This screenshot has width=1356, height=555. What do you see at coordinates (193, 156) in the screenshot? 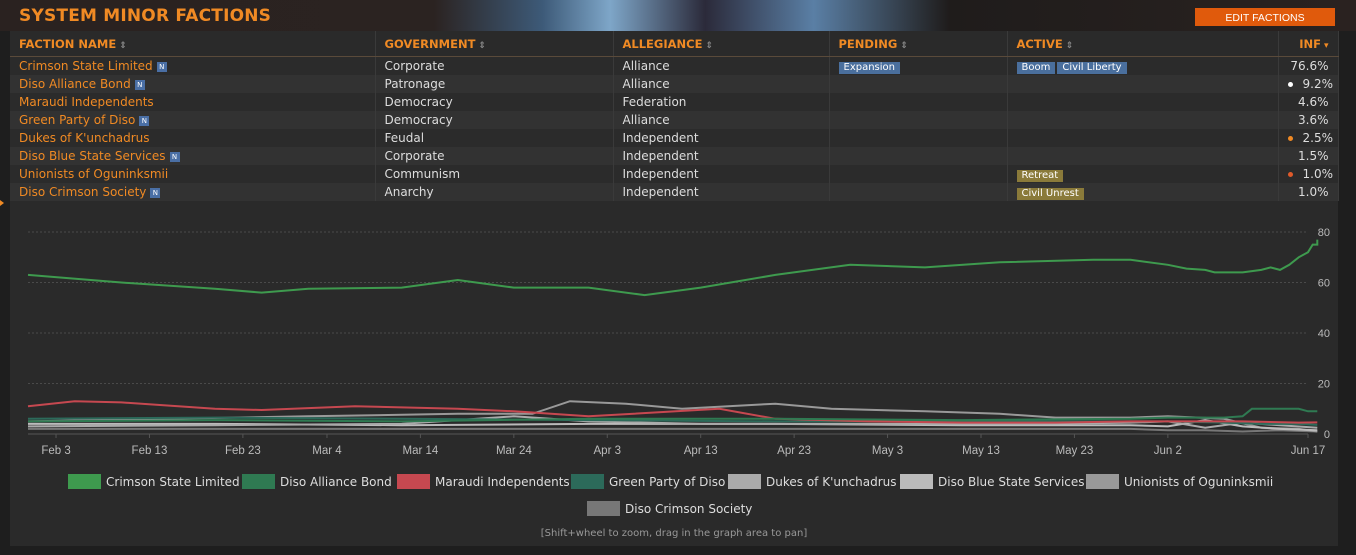
I see `faction-name-cell: Diso Blue State Services N` at bounding box center [193, 156].